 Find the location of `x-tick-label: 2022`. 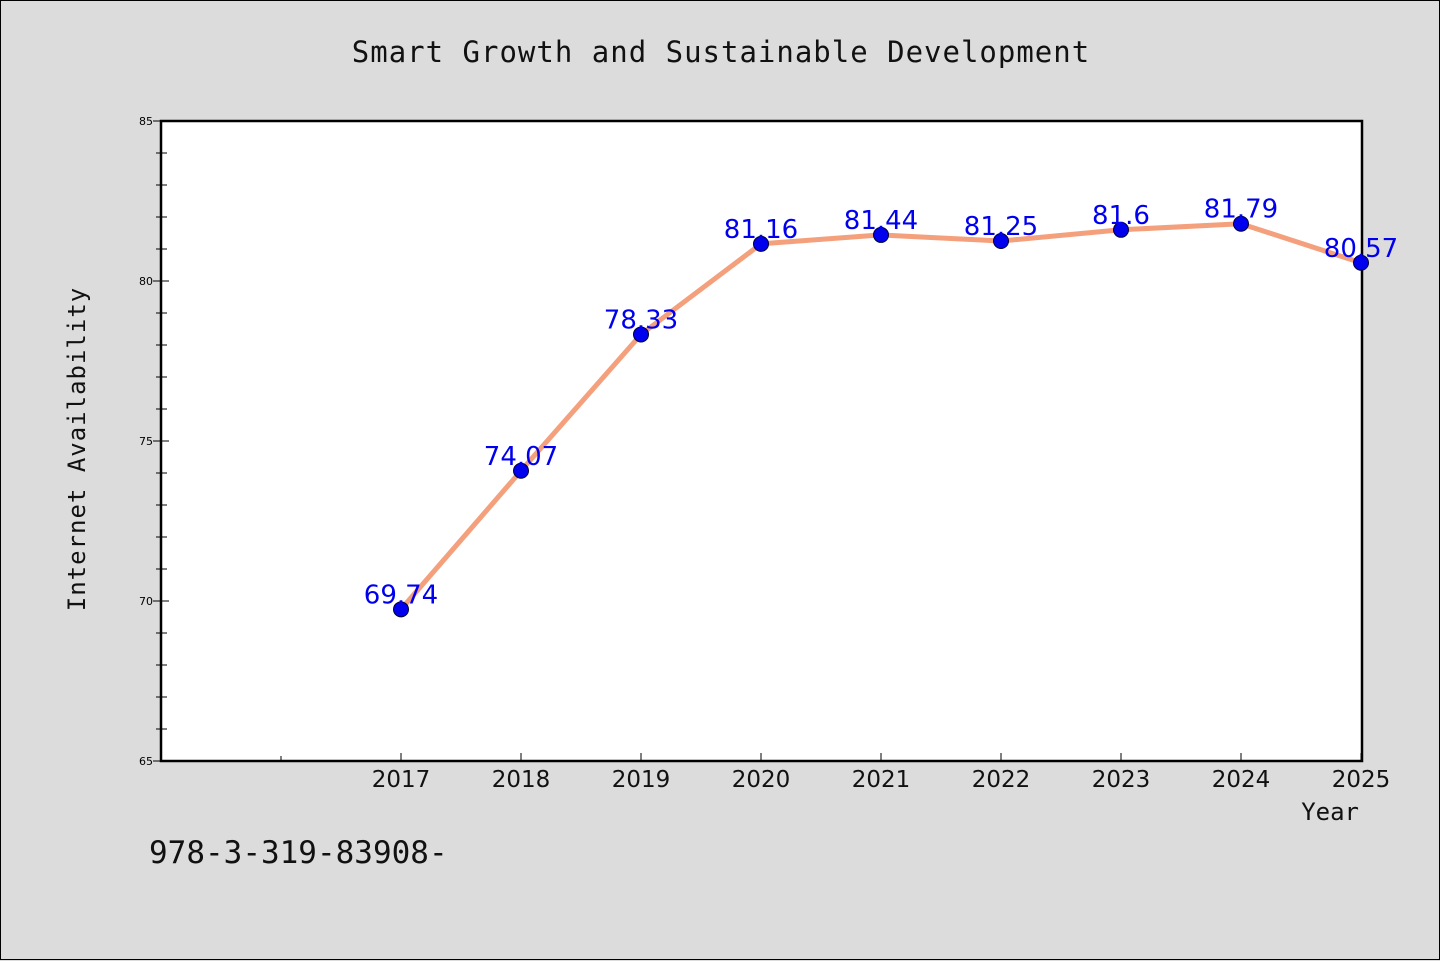

x-tick-label: 2022 is located at coordinates (1001, 780).